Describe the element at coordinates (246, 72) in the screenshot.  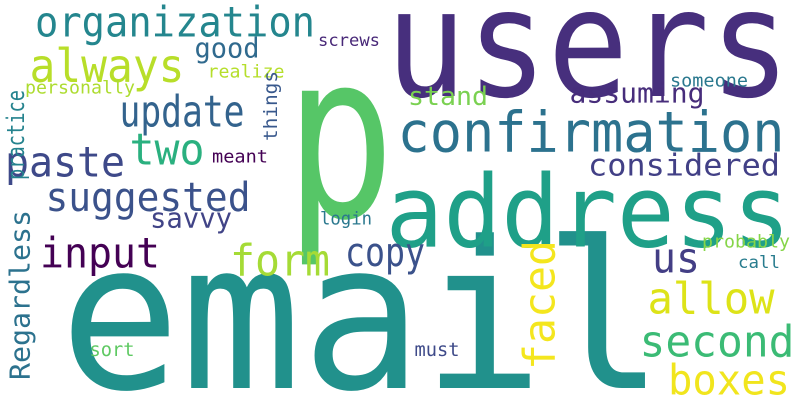
I see `word: realize` at that location.